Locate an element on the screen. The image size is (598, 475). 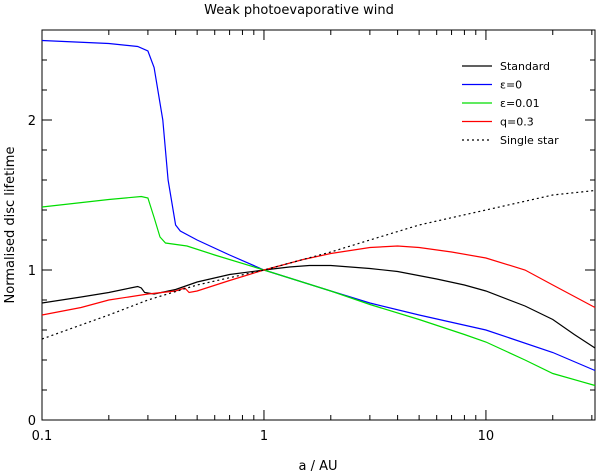
legend-label-2: ε=0.01 is located at coordinates (520, 103).